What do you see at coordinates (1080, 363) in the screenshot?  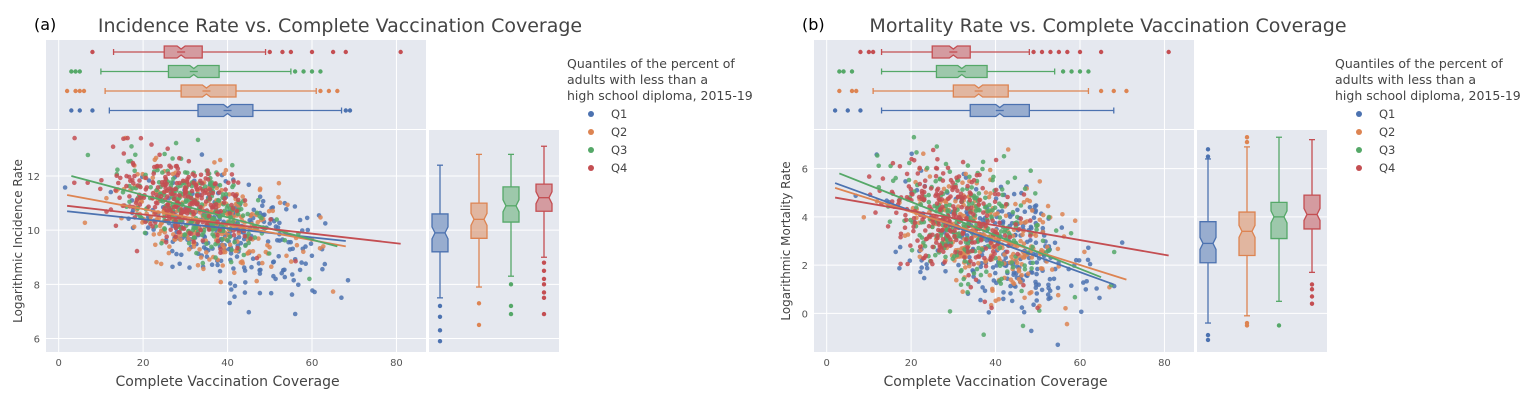 I see `x-tick-label: 60` at bounding box center [1080, 363].